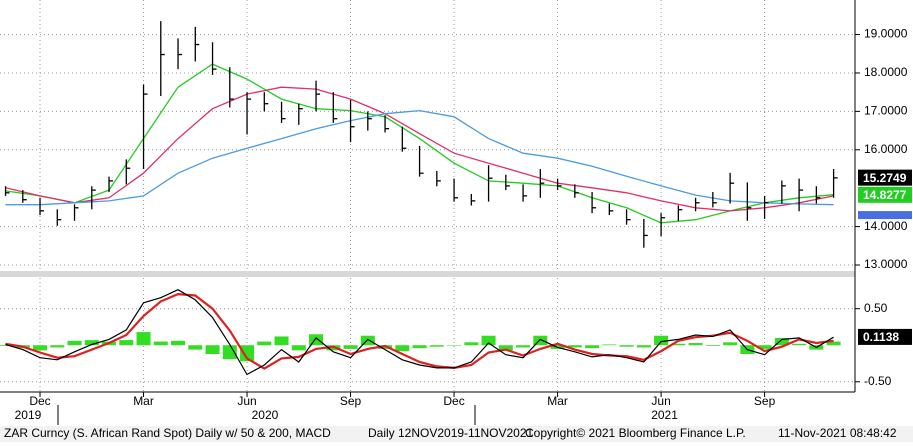  Describe the element at coordinates (876, 308) in the screenshot. I see `y-tick-label: 0.50` at that location.